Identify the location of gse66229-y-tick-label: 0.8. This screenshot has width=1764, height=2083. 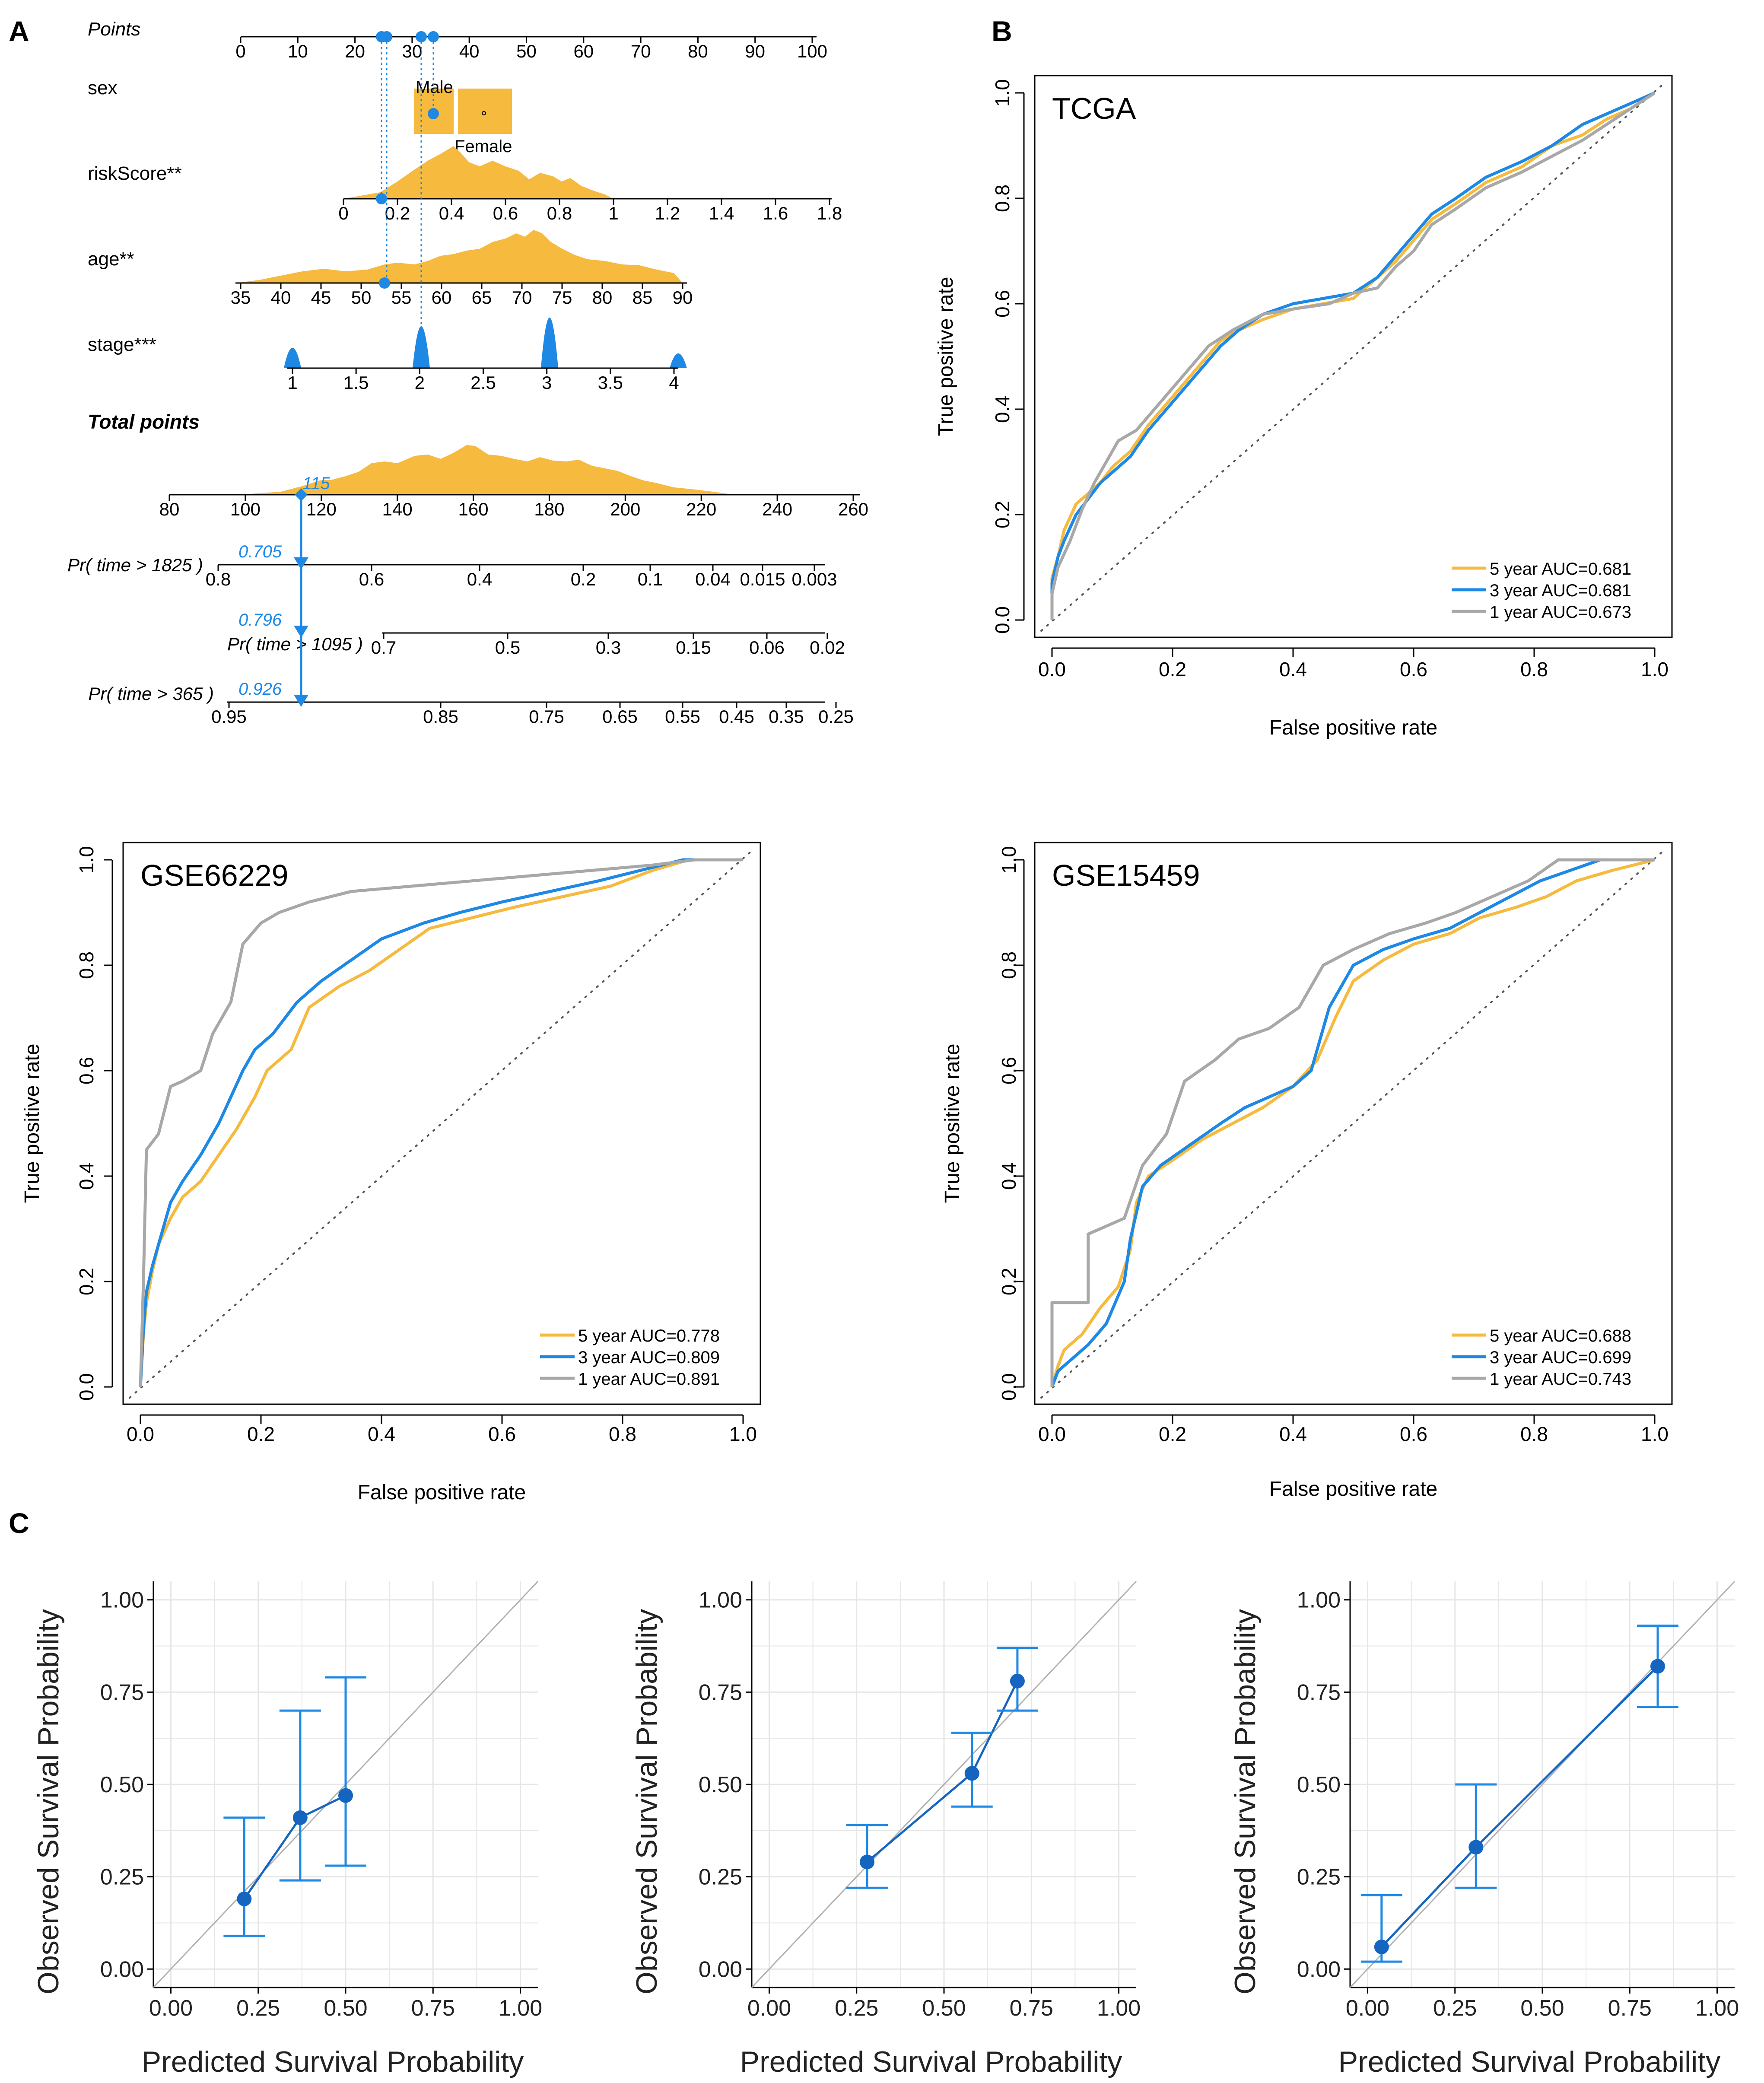
(86, 965).